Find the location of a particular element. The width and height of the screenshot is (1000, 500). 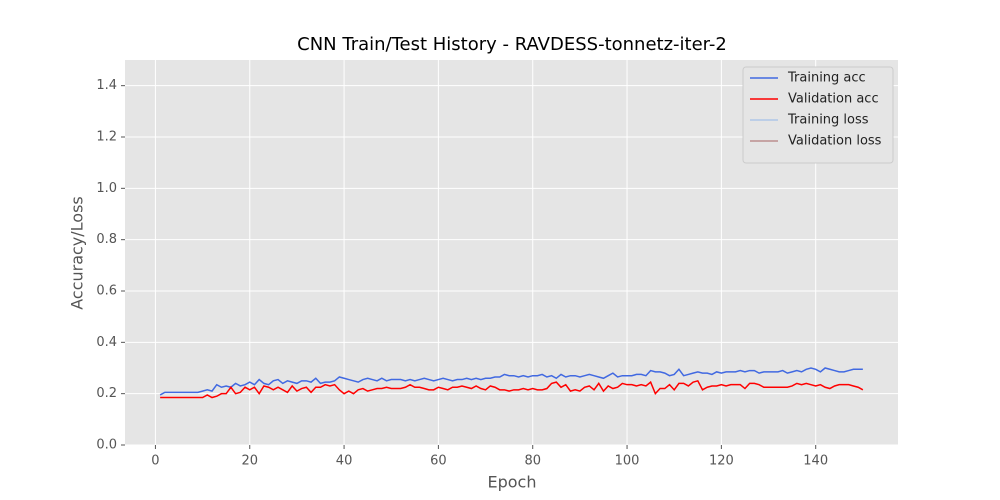

legend-box is located at coordinates (818, 115).